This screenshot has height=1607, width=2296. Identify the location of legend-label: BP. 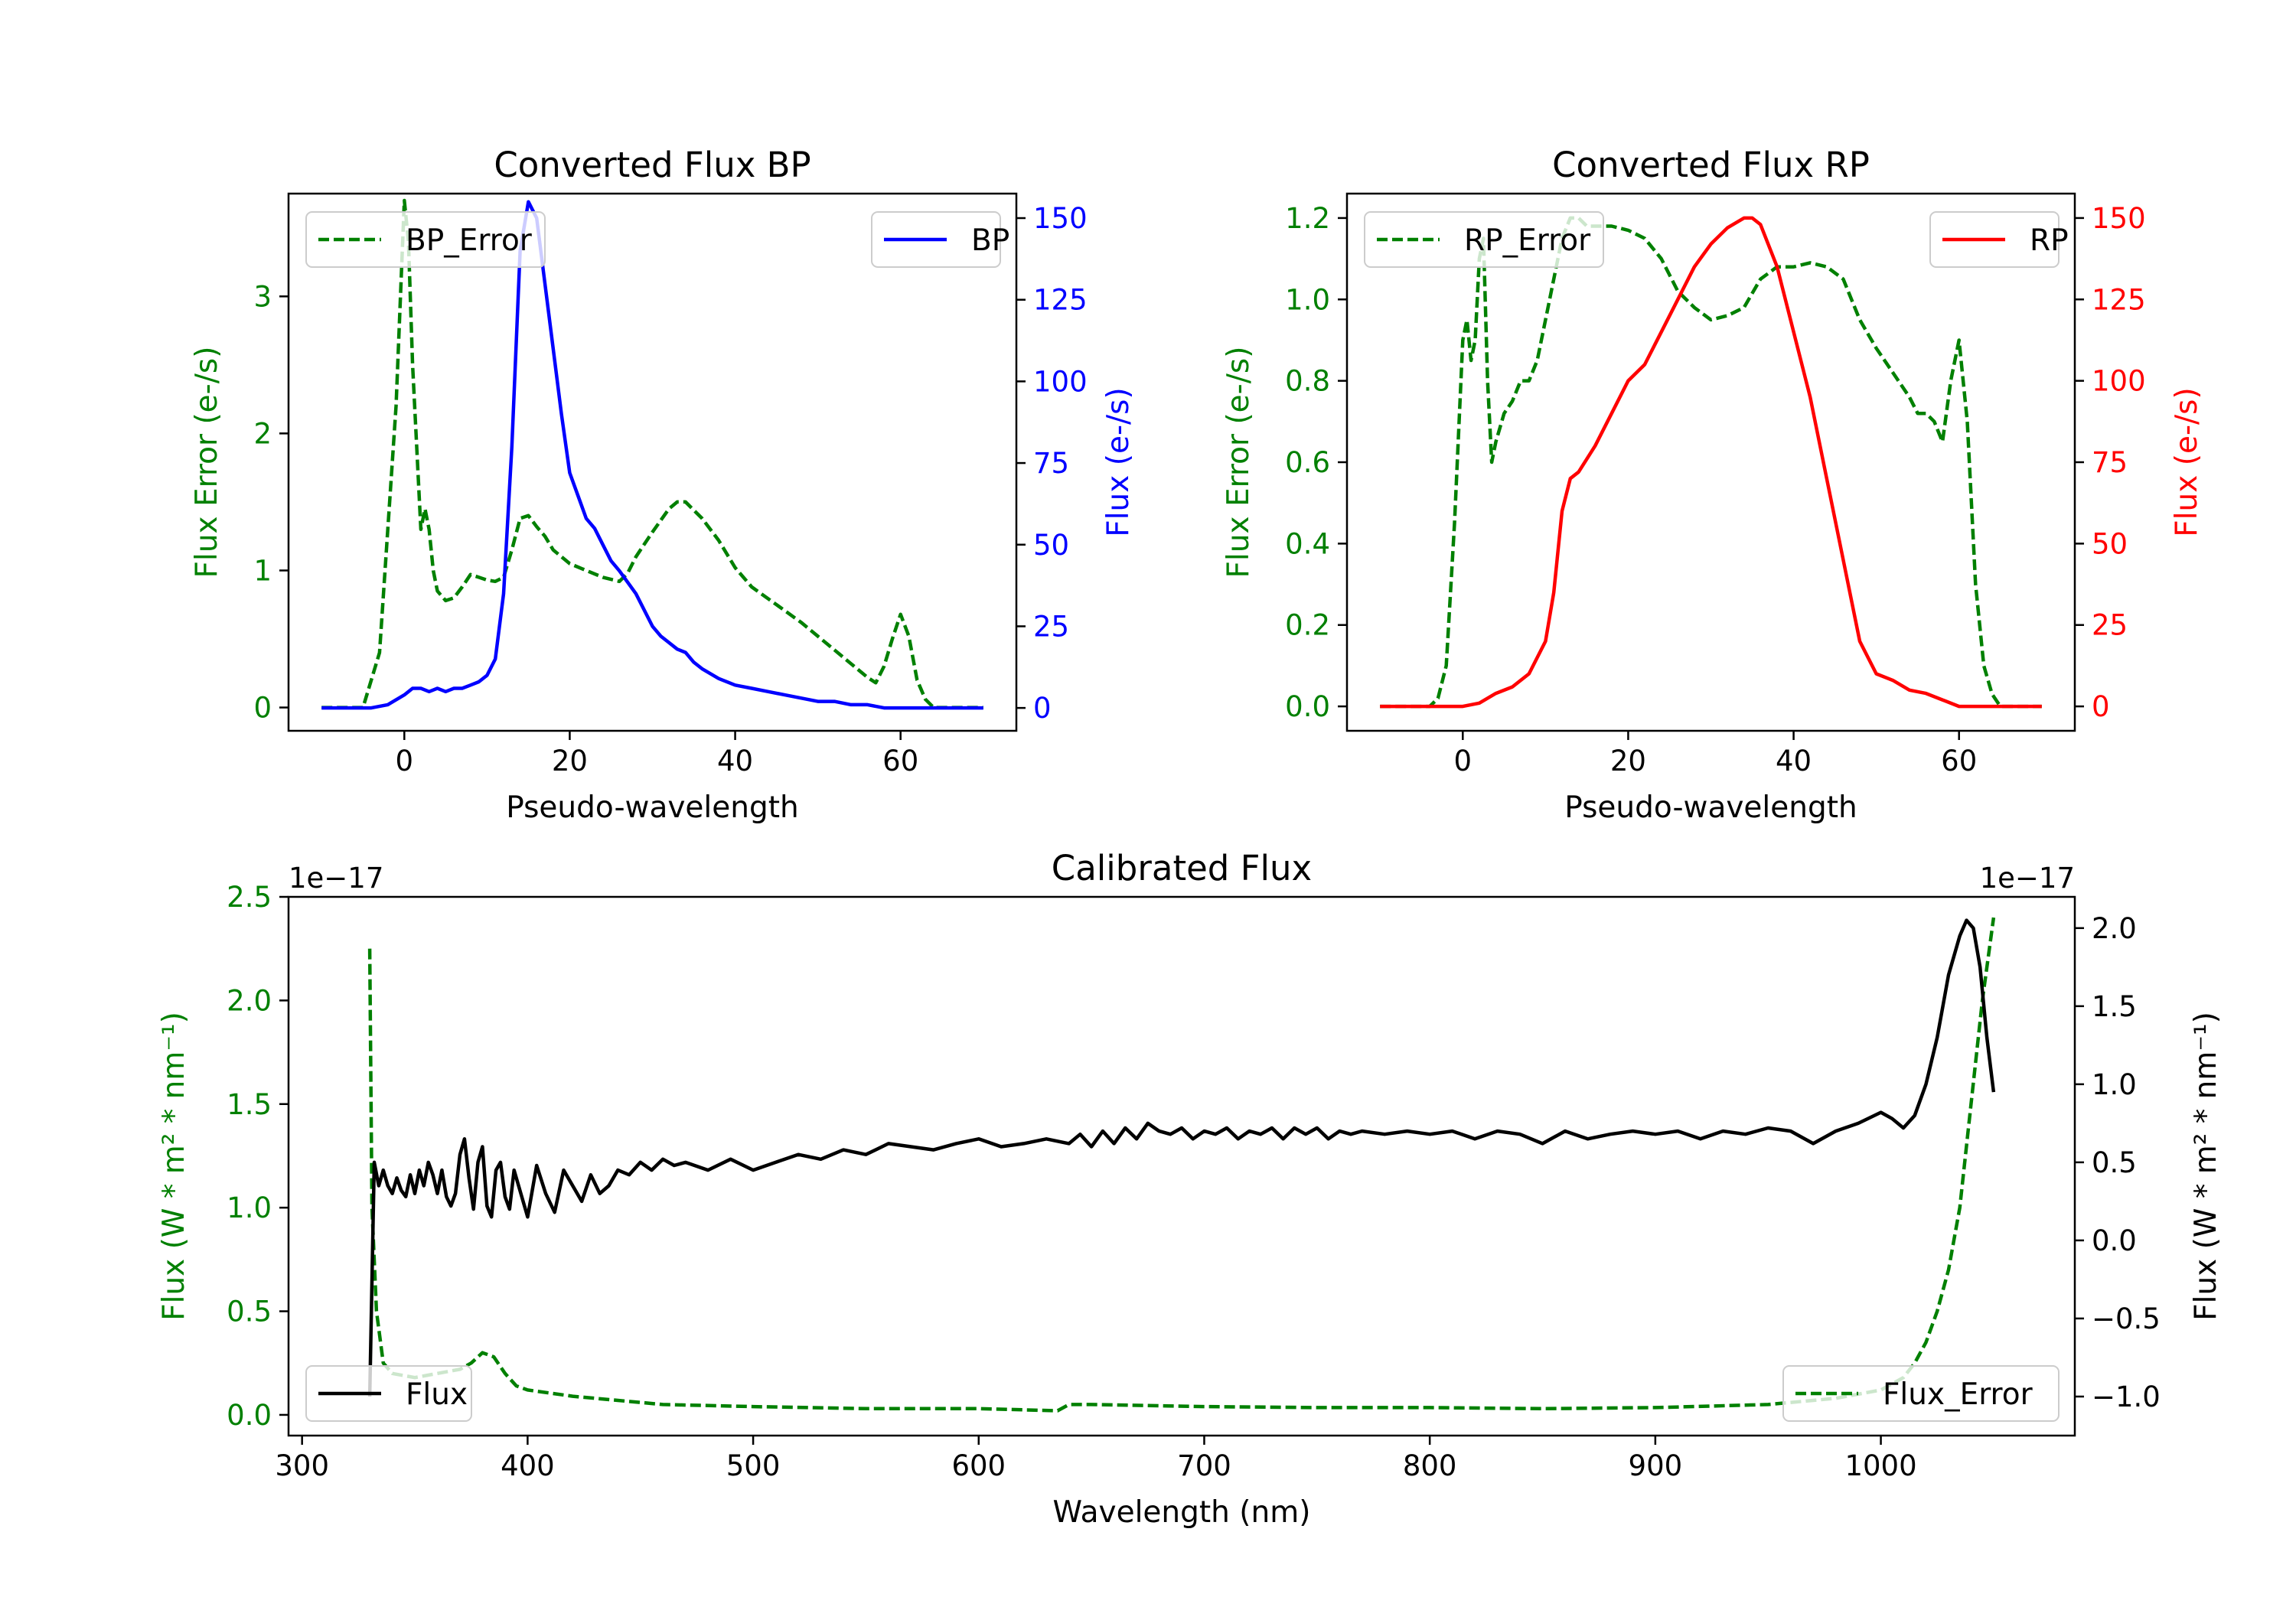
(990, 240).